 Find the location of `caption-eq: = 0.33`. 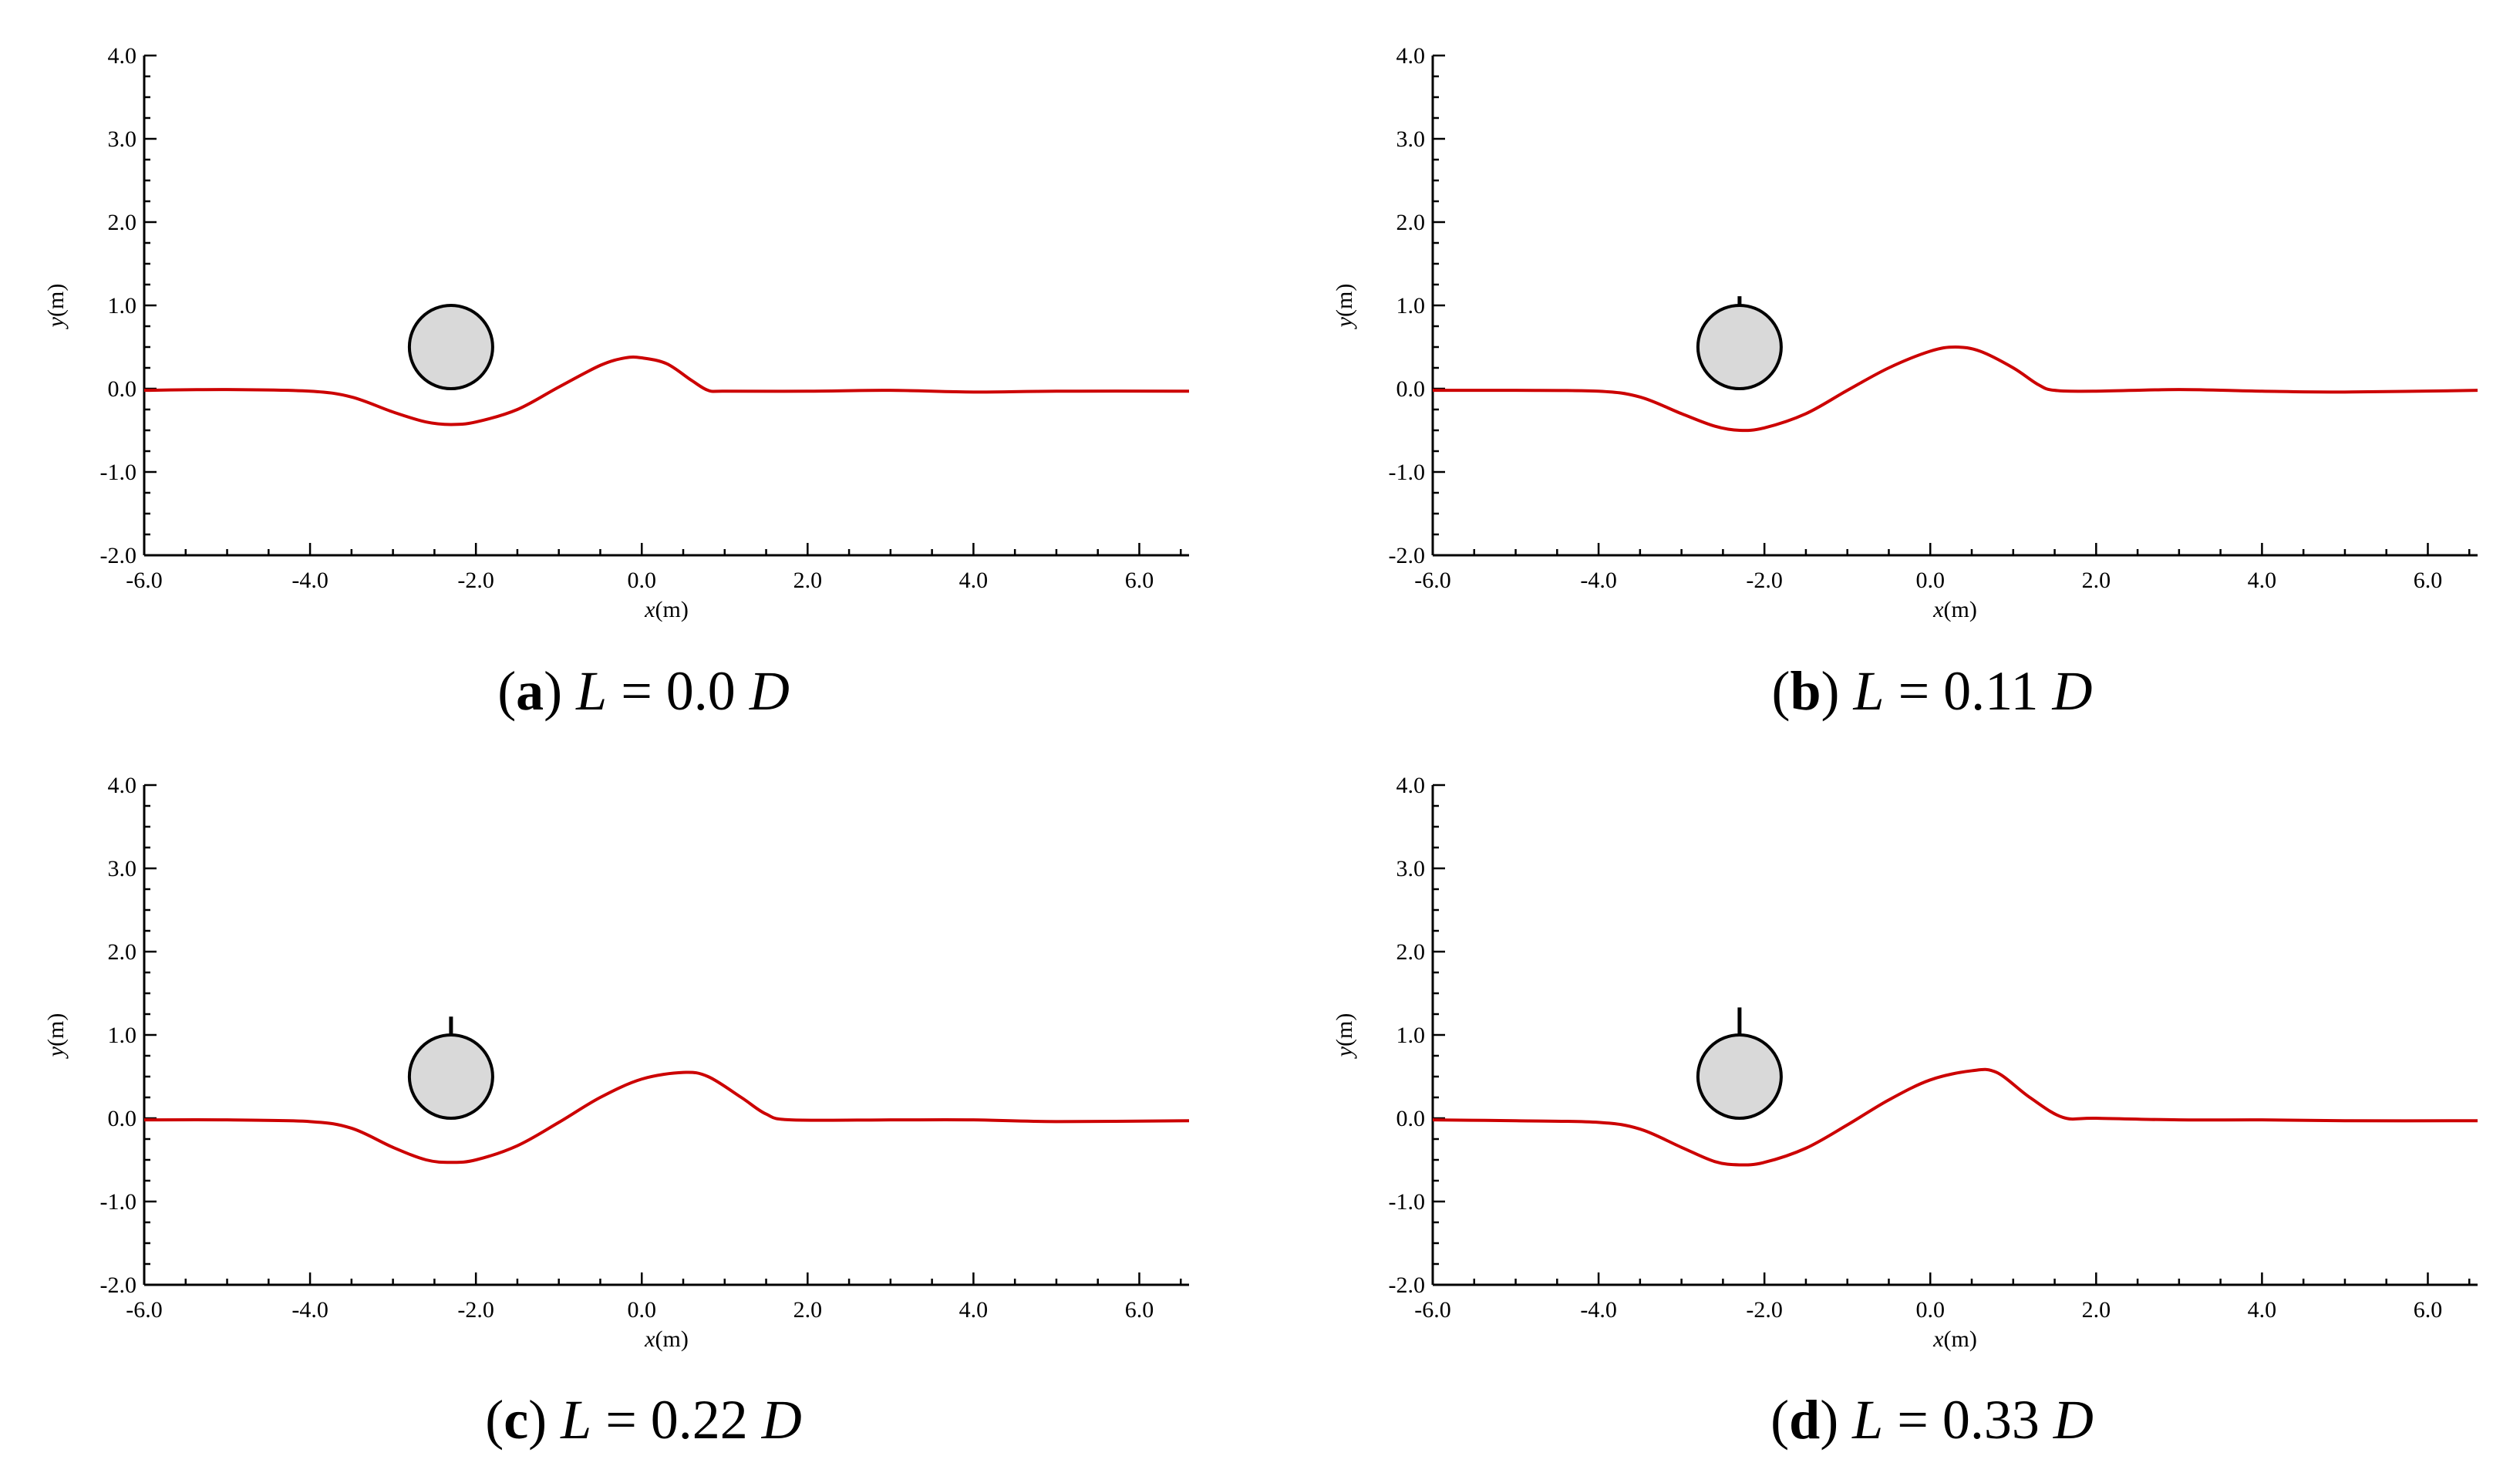

caption-eq: = 0.33 is located at coordinates (1968, 1420).